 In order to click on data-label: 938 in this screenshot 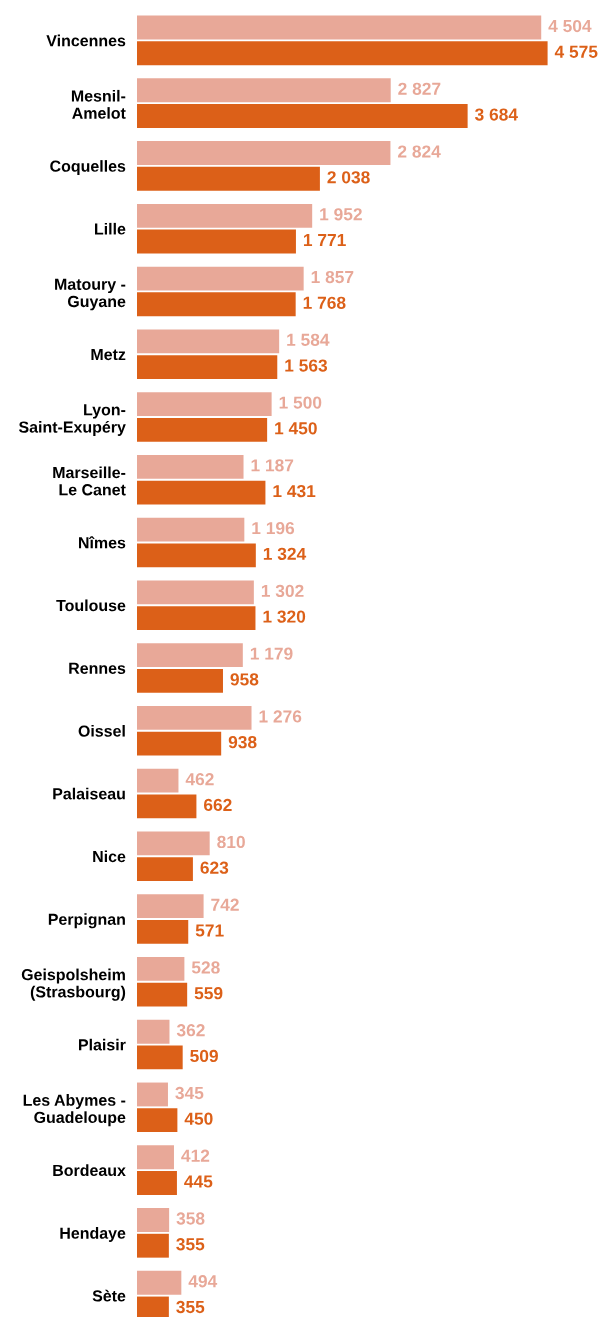, I will do `click(242, 742)`.